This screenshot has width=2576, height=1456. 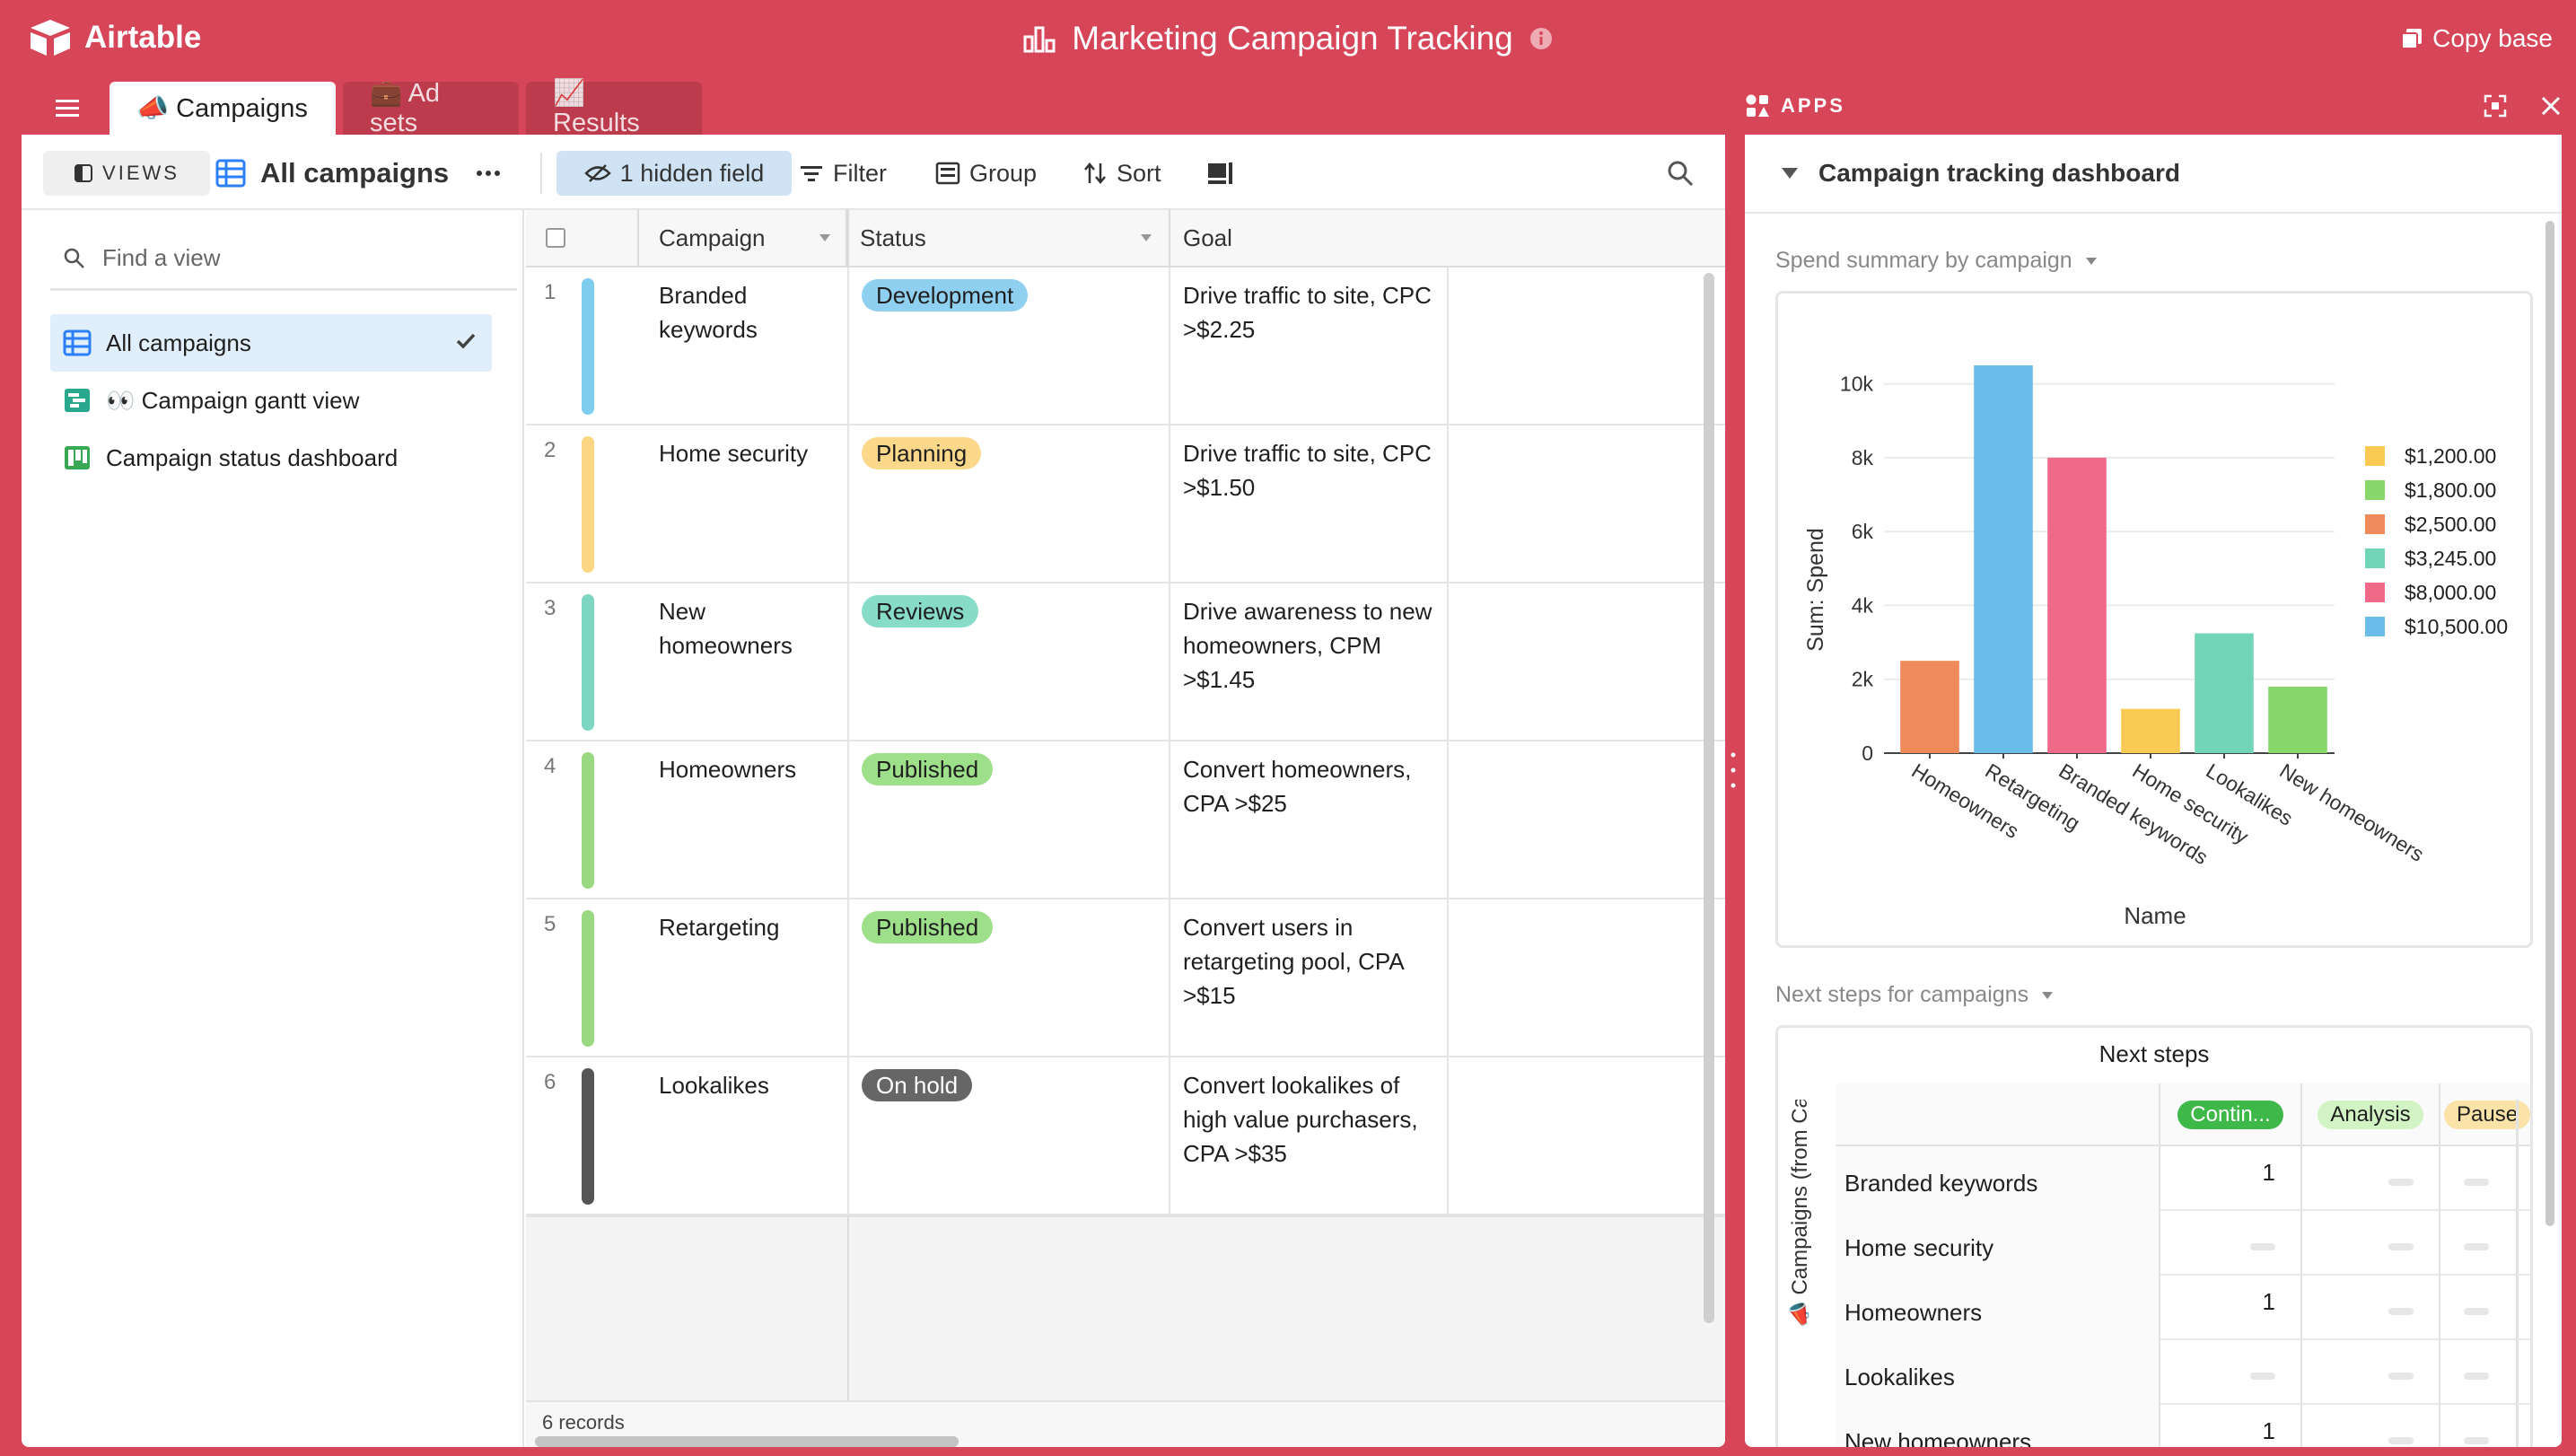 What do you see at coordinates (1790, 173) in the screenshot?
I see `caret-down-icon` at bounding box center [1790, 173].